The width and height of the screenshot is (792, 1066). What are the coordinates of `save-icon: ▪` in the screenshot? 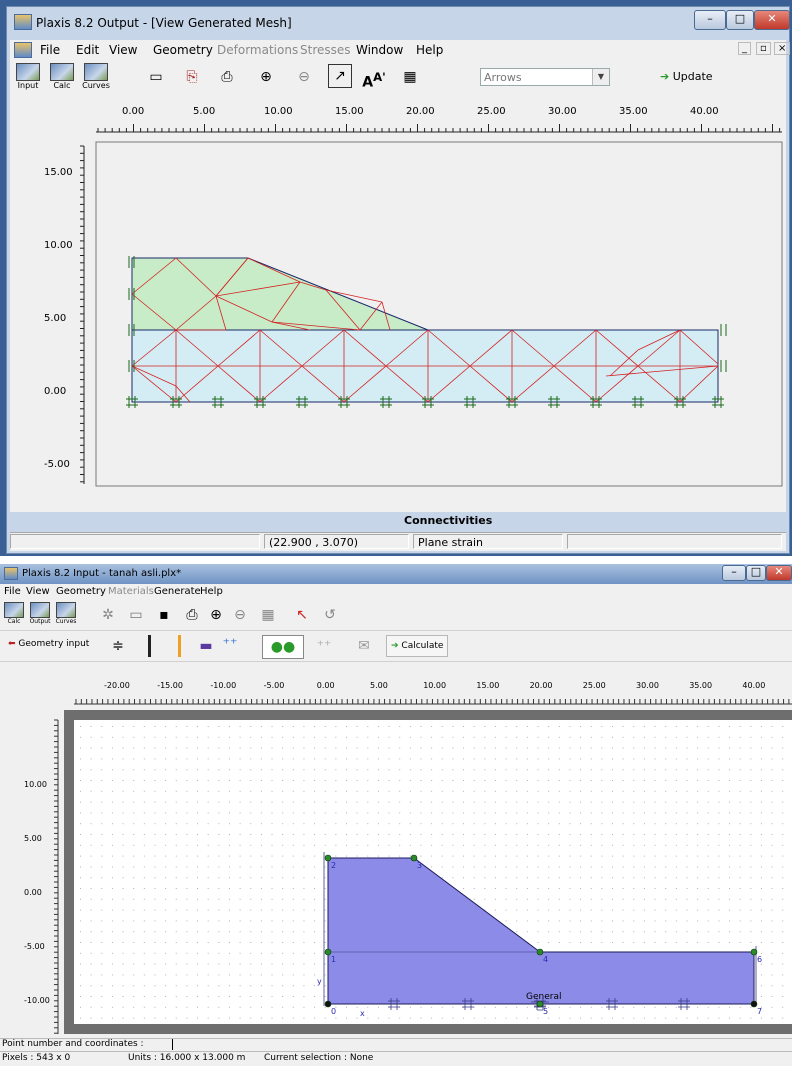 It's located at (164, 615).